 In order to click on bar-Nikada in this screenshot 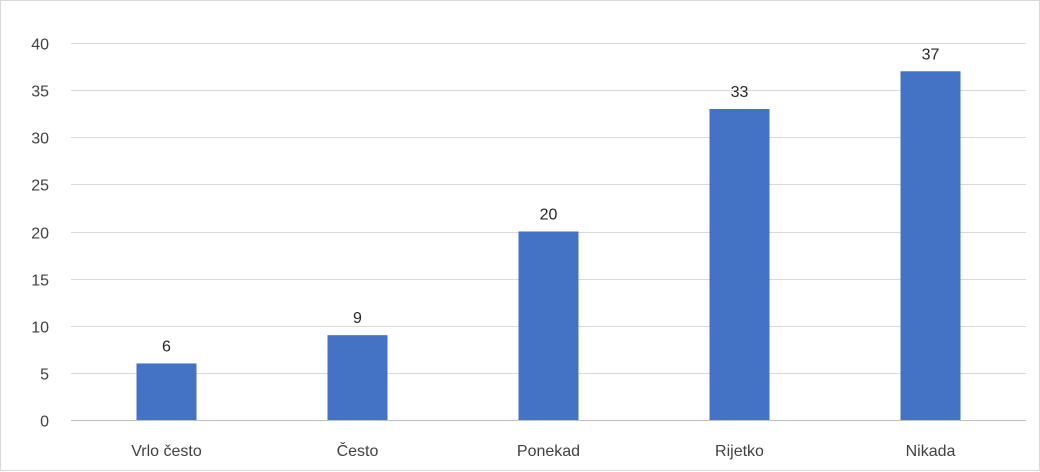, I will do `click(930, 246)`.